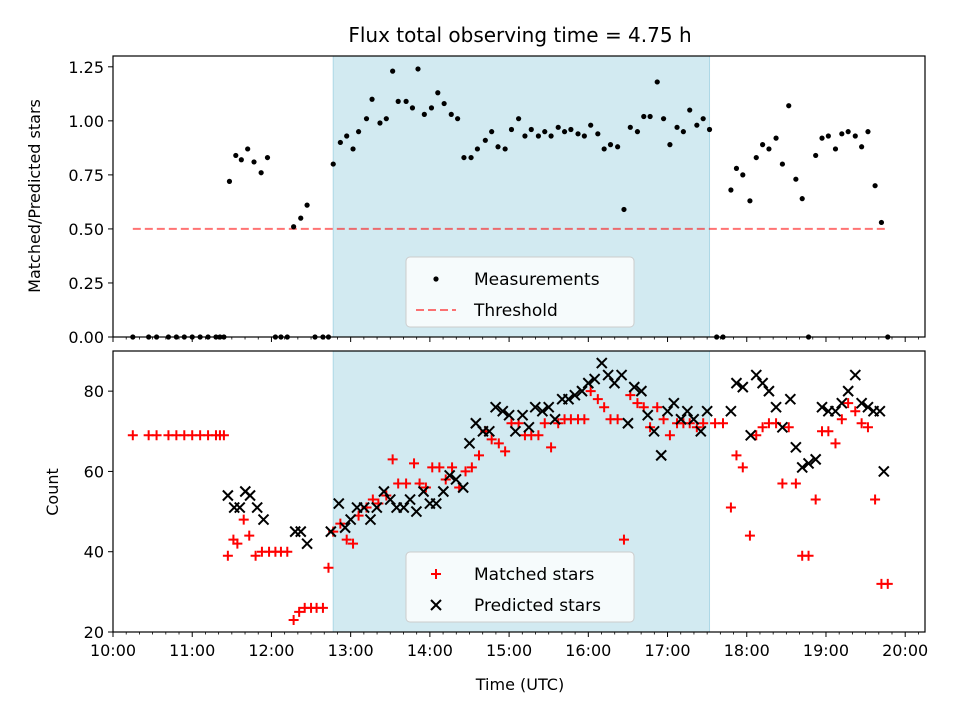 Image resolution: width=960 pixels, height=720 pixels. Describe the element at coordinates (509, 650) in the screenshot. I see `x-tick-label: 15:00` at that location.